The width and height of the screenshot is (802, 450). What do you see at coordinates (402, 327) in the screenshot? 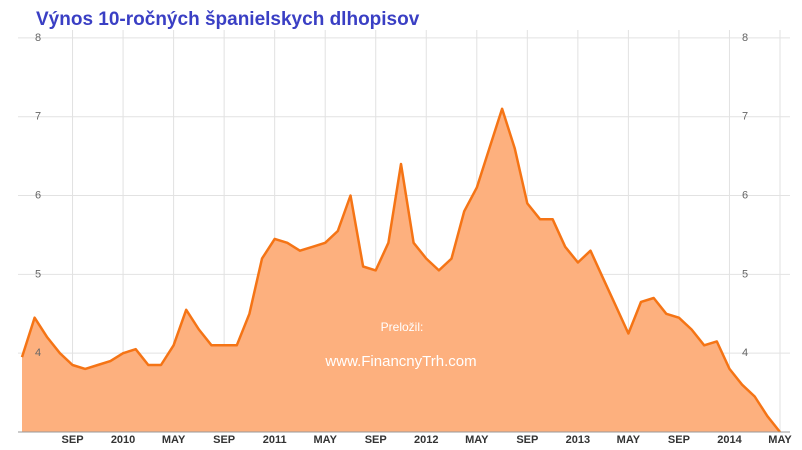
I see `annotation: Preložil:` at bounding box center [402, 327].